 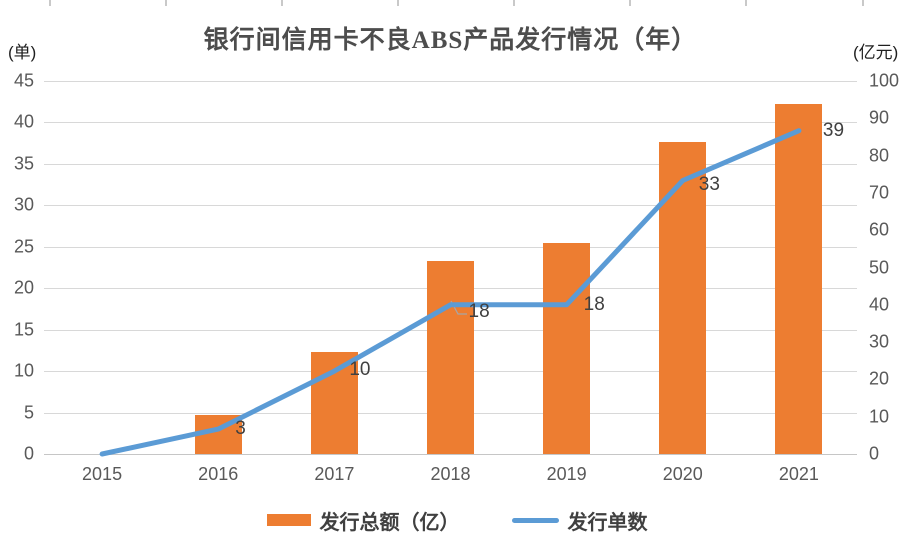 What do you see at coordinates (879, 416) in the screenshot?
I see `right-axis-tick-label: 10` at bounding box center [879, 416].